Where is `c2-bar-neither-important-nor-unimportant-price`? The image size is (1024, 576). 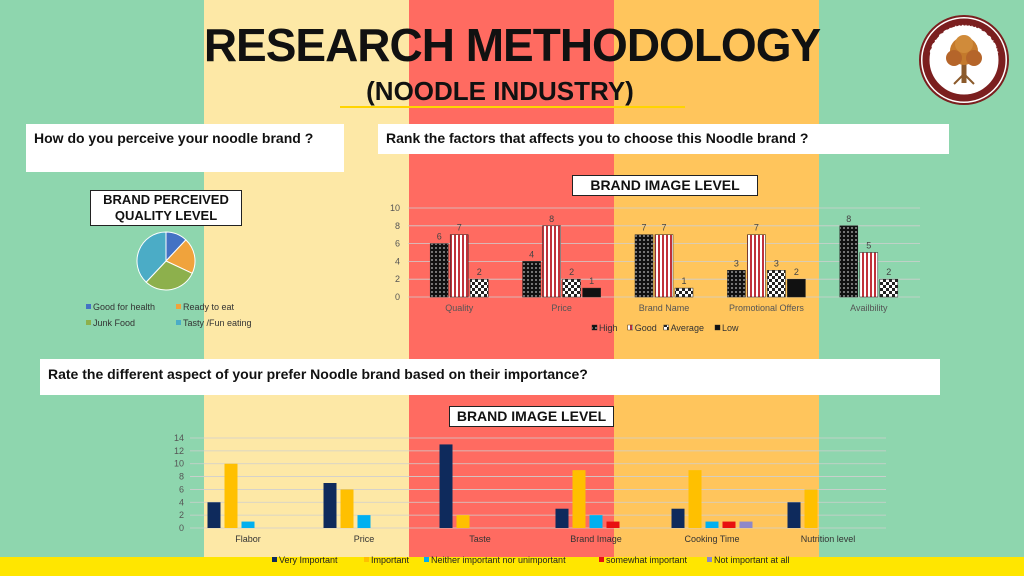
c2-bar-neither-important-nor-unimportant-price is located at coordinates (364, 521).